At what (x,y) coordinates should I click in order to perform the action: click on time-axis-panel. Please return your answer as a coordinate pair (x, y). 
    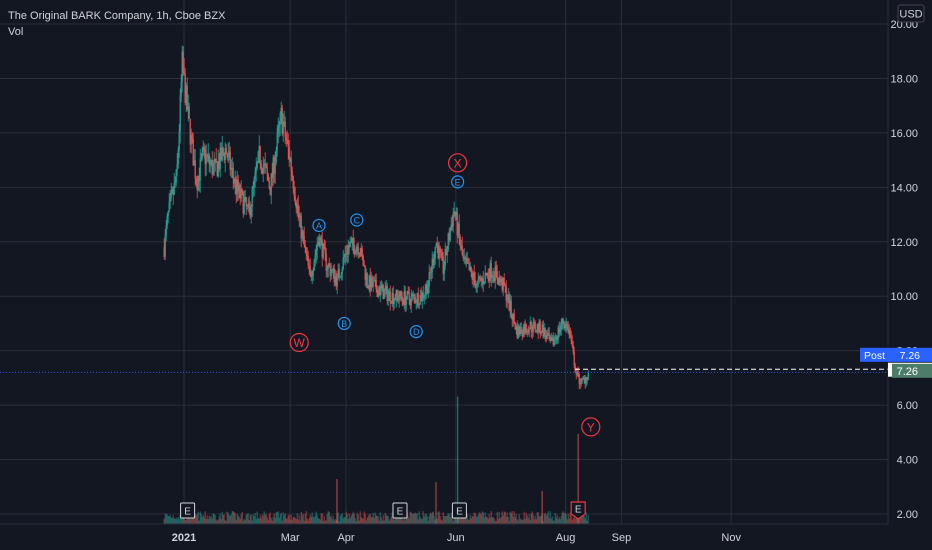
    Looking at the image, I should click on (444, 537).